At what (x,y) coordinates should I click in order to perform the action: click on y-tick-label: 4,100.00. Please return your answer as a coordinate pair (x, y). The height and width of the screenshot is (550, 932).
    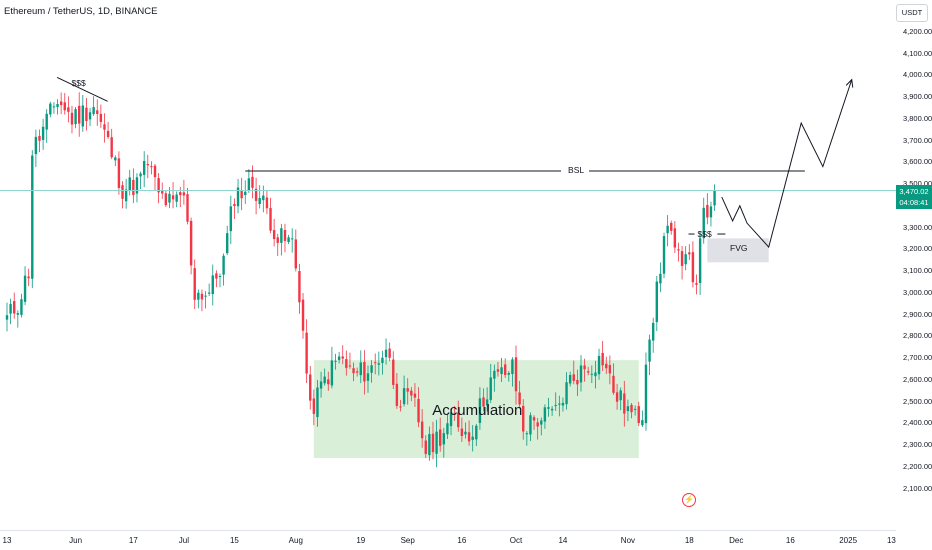
    Looking at the image, I should click on (917, 53).